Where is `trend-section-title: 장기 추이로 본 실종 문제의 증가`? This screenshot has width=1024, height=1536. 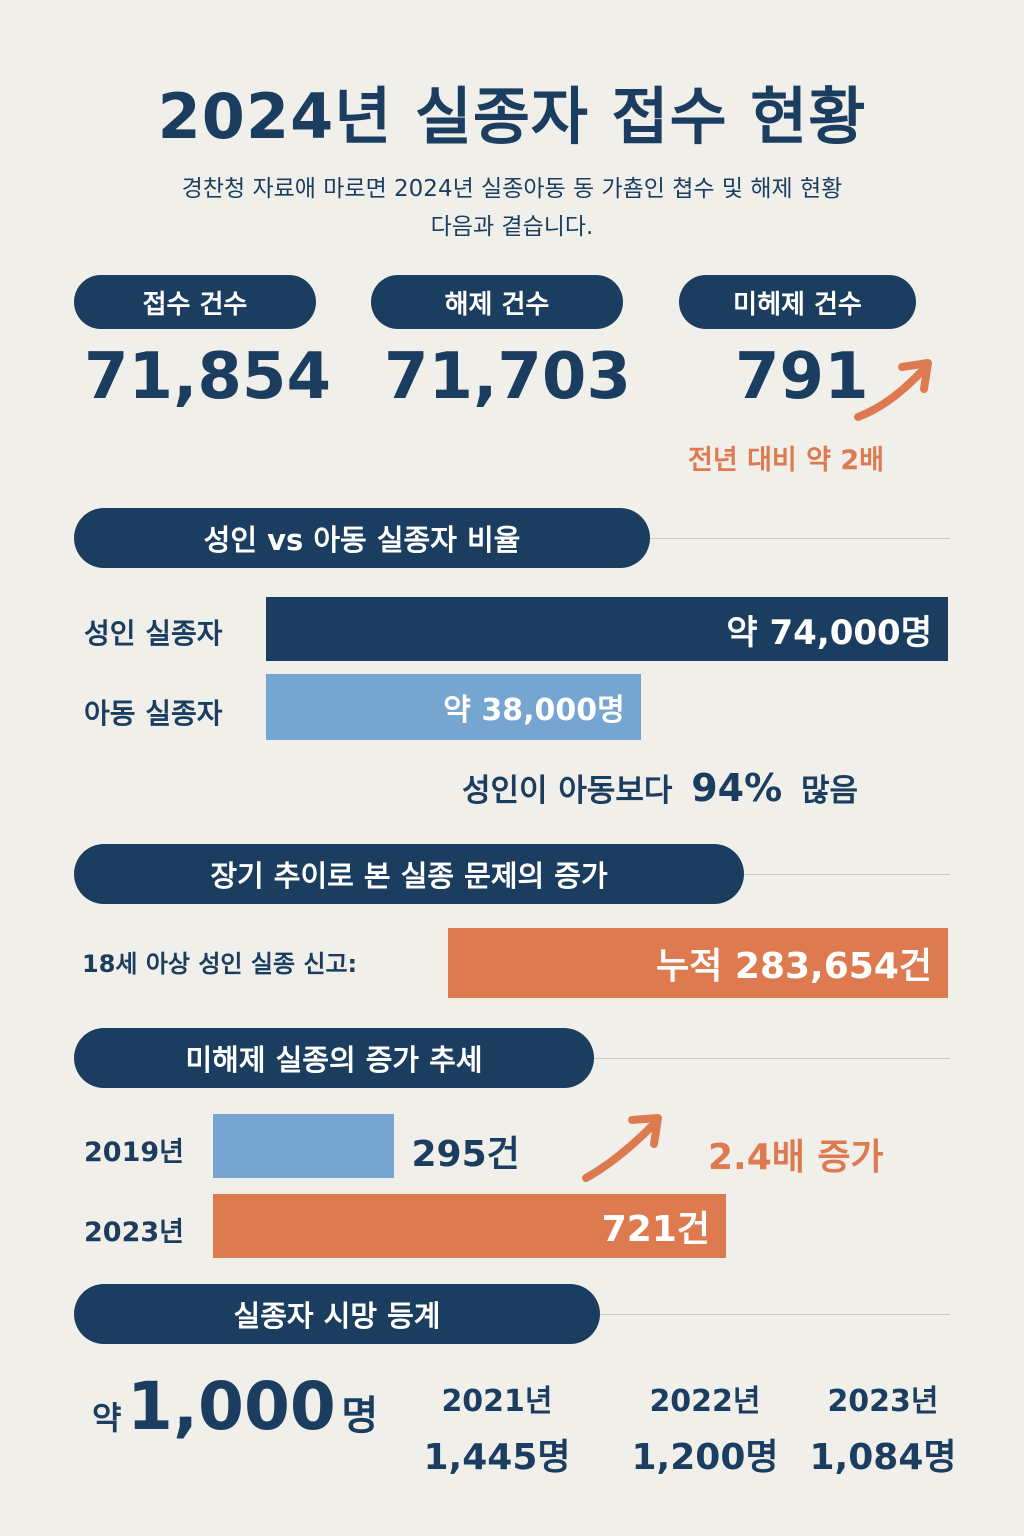 trend-section-title: 장기 추이로 본 실종 문제의 증가 is located at coordinates (409, 874).